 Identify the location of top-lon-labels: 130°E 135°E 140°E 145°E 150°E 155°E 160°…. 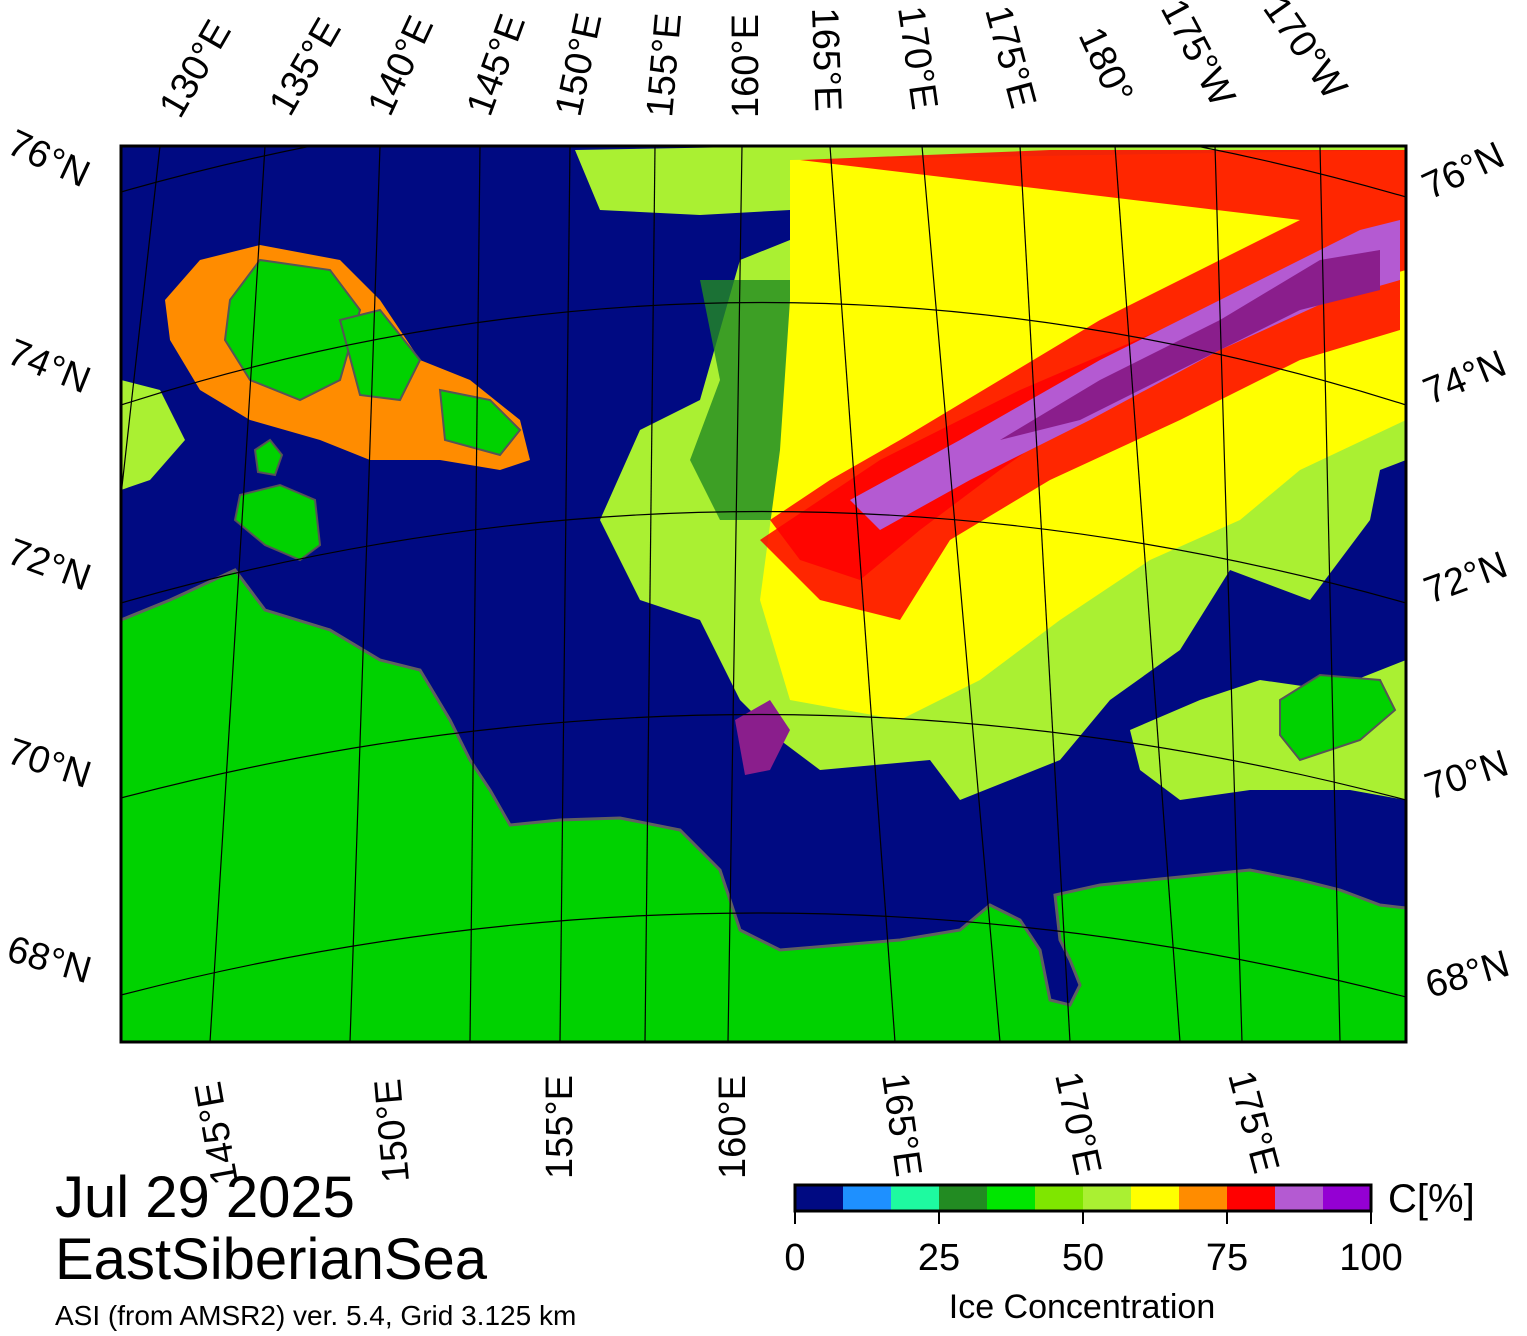
(752, 62).